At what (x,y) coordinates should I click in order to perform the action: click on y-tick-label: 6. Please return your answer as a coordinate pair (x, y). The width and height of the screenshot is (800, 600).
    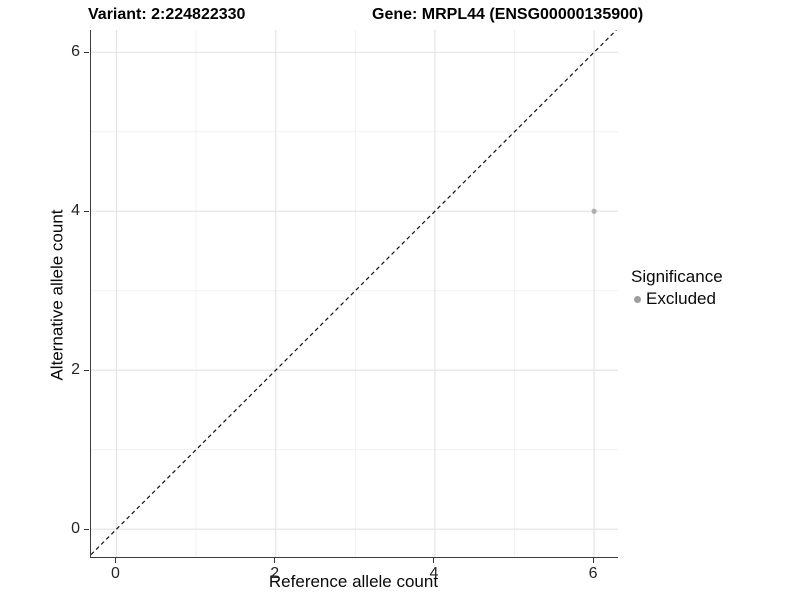
    Looking at the image, I should click on (75, 52).